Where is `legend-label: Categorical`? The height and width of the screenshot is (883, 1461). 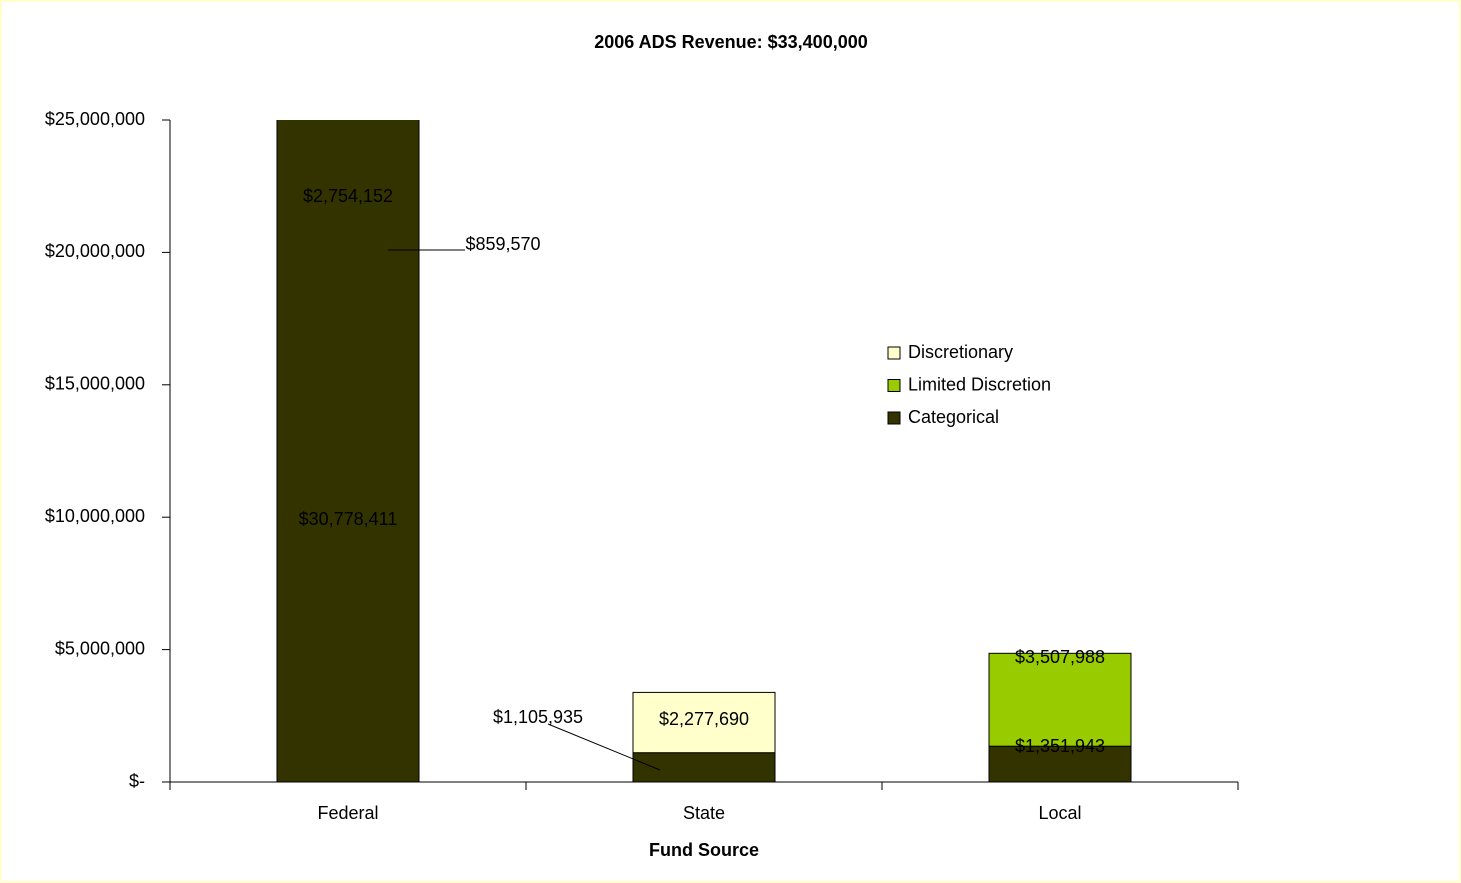
legend-label: Categorical is located at coordinates (953, 417).